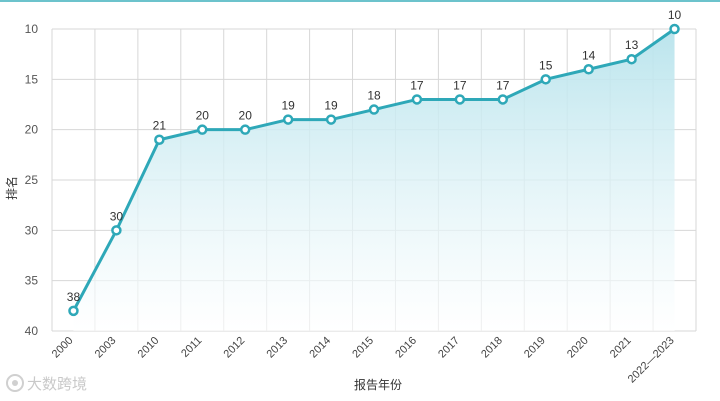 The width and height of the screenshot is (720, 401). What do you see at coordinates (235, 348) in the screenshot?
I see `x-tick-label: 2012` at bounding box center [235, 348].